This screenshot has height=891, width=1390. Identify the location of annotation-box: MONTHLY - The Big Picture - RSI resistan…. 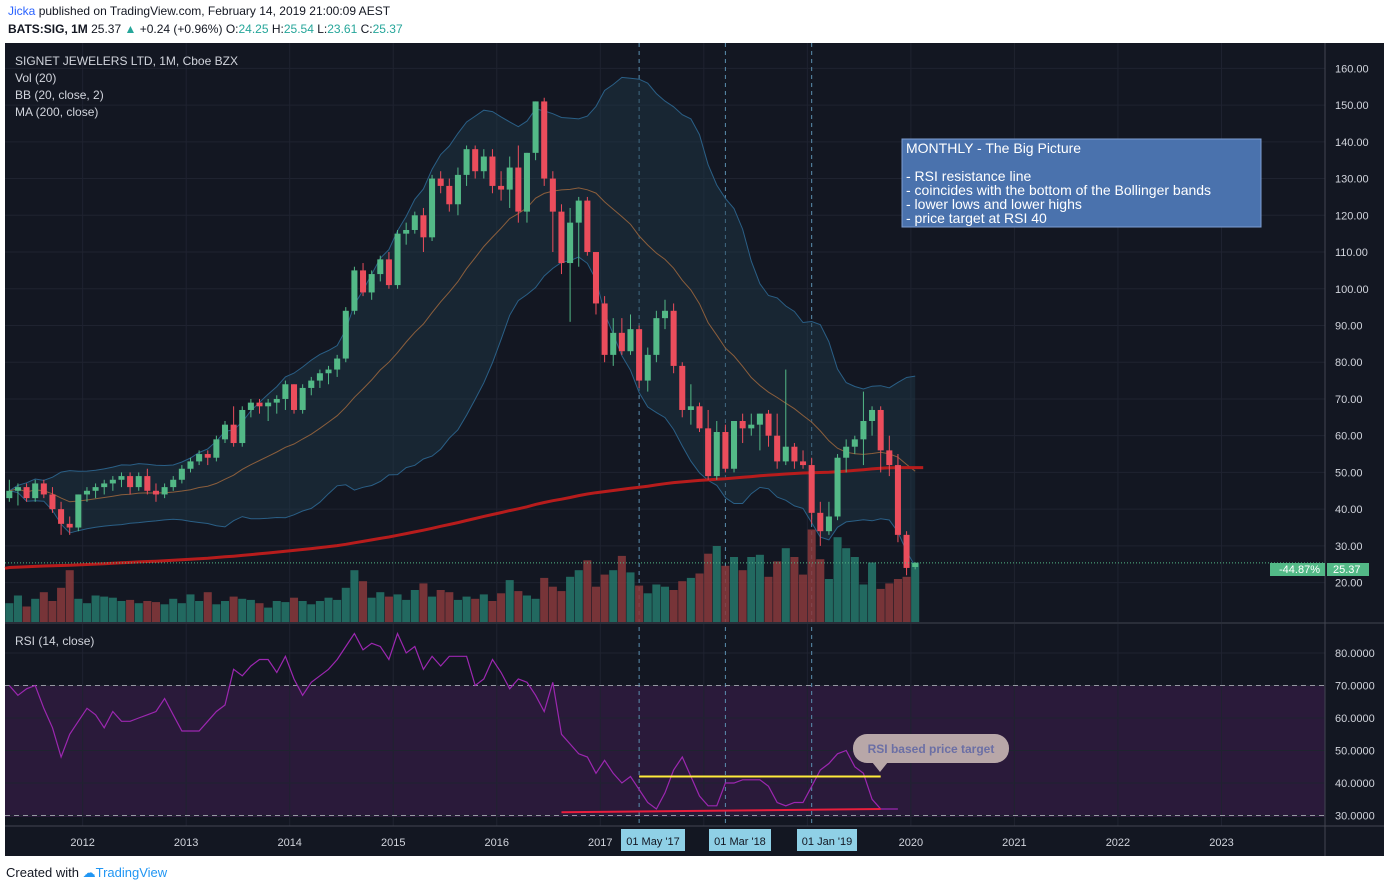
(1081, 183).